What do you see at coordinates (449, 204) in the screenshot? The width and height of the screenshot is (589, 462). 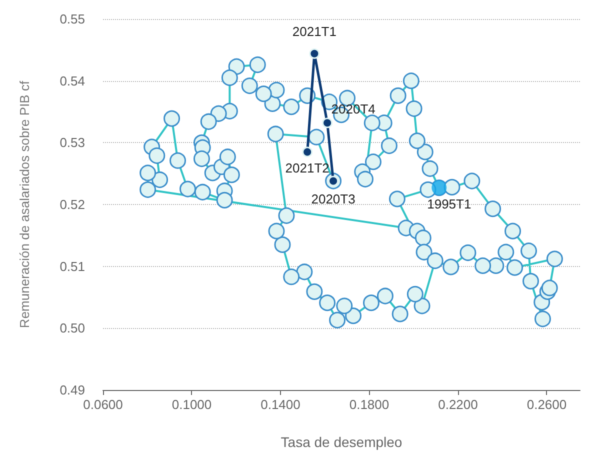 I see `annotation: 1995T1` at bounding box center [449, 204].